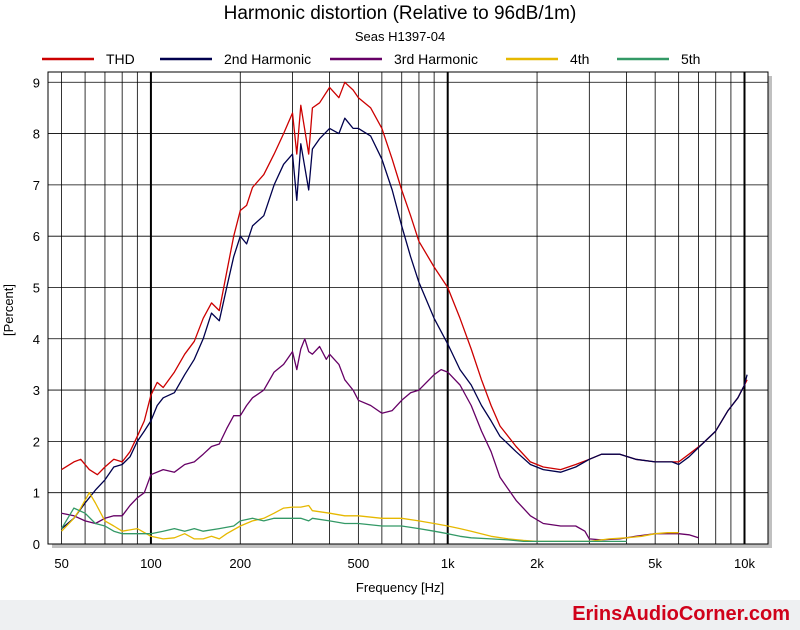 This screenshot has width=800, height=630. Describe the element at coordinates (120, 59) in the screenshot. I see `legend-label: THD` at that location.